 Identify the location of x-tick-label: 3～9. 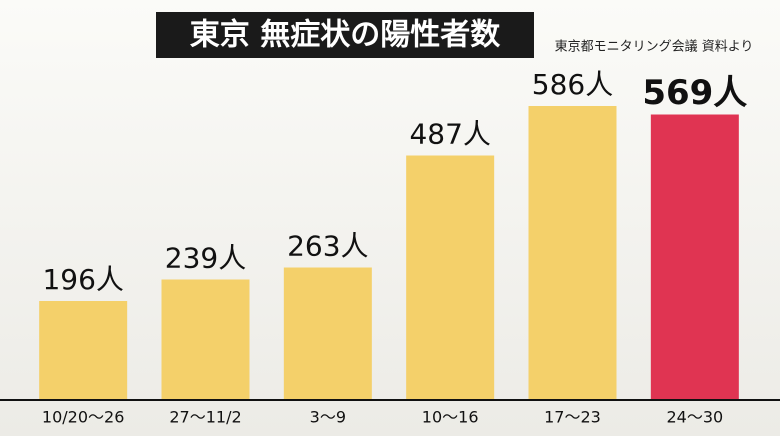
(328, 417).